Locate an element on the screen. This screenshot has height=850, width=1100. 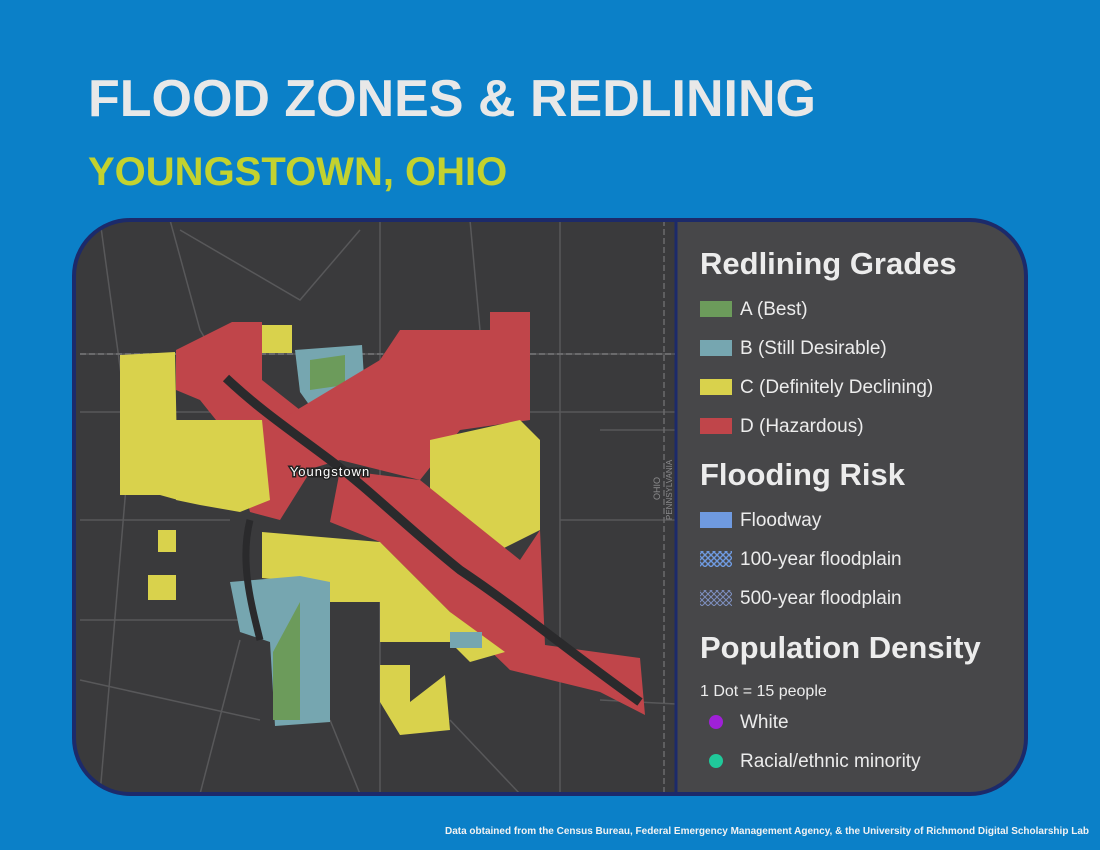
legend-note: 1 Dot = 15 people is located at coordinates (763, 691).